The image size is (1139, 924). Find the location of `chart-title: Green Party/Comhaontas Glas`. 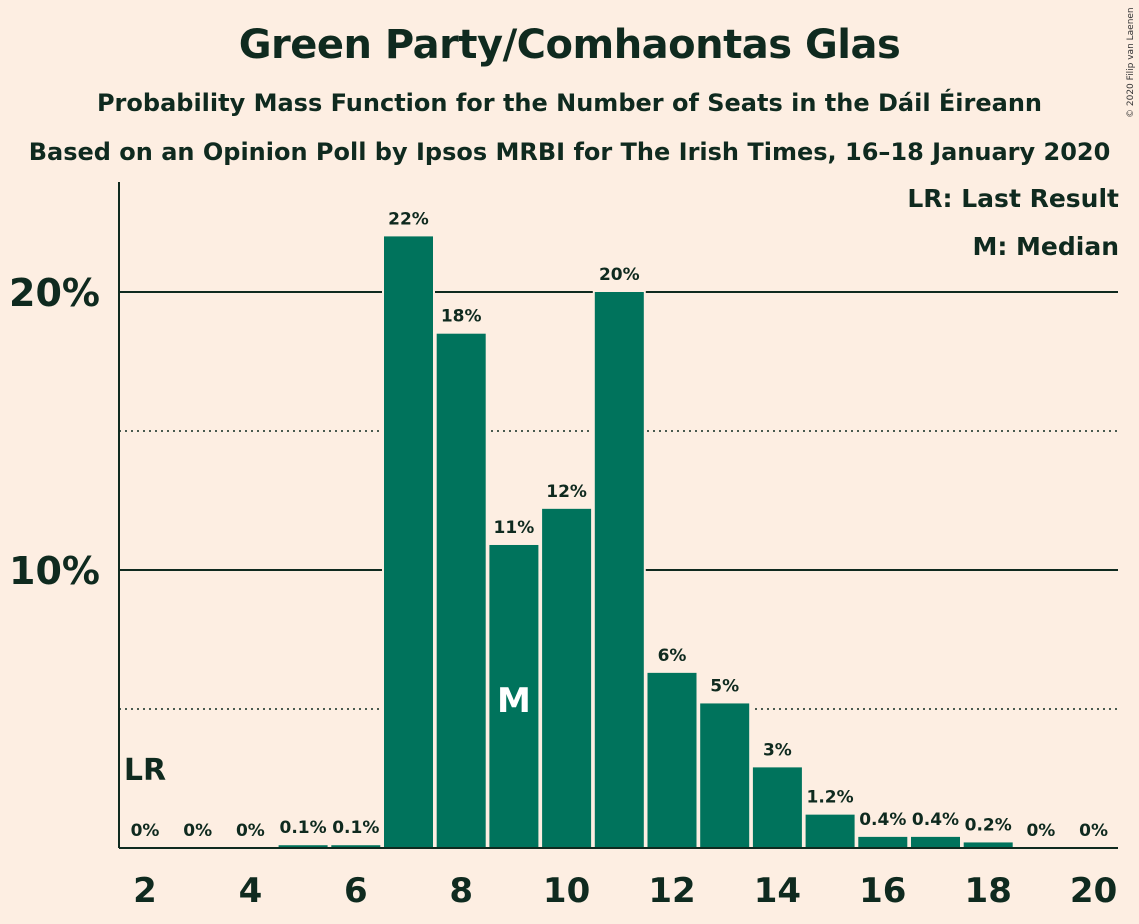

chart-title: Green Party/Comhaontas Glas is located at coordinates (569, 45).